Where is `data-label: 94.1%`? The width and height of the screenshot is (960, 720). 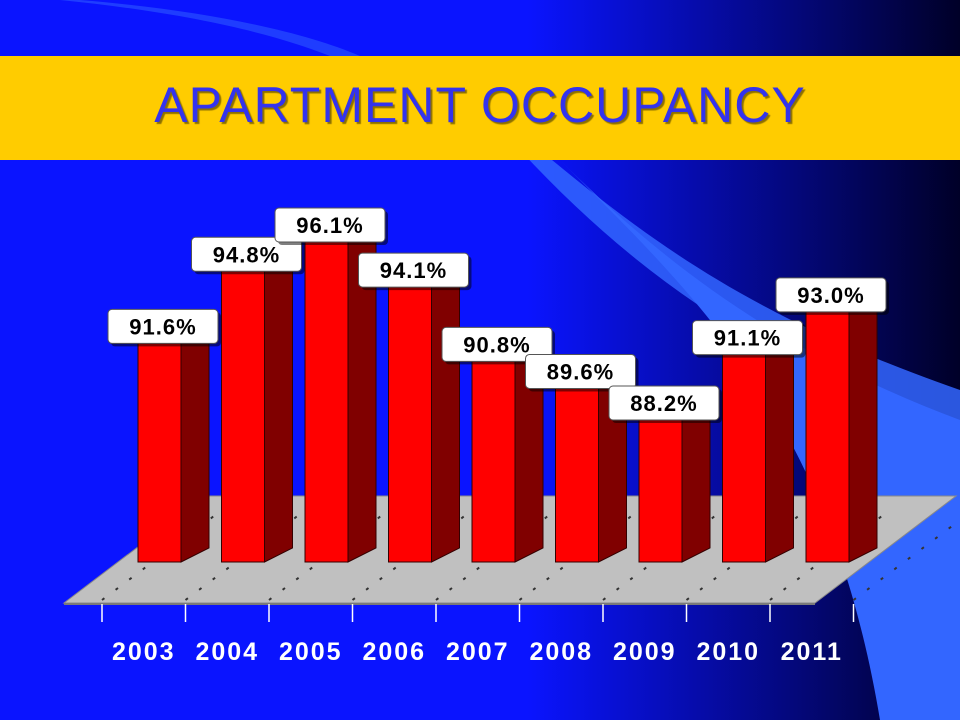 data-label: 94.1% is located at coordinates (413, 270).